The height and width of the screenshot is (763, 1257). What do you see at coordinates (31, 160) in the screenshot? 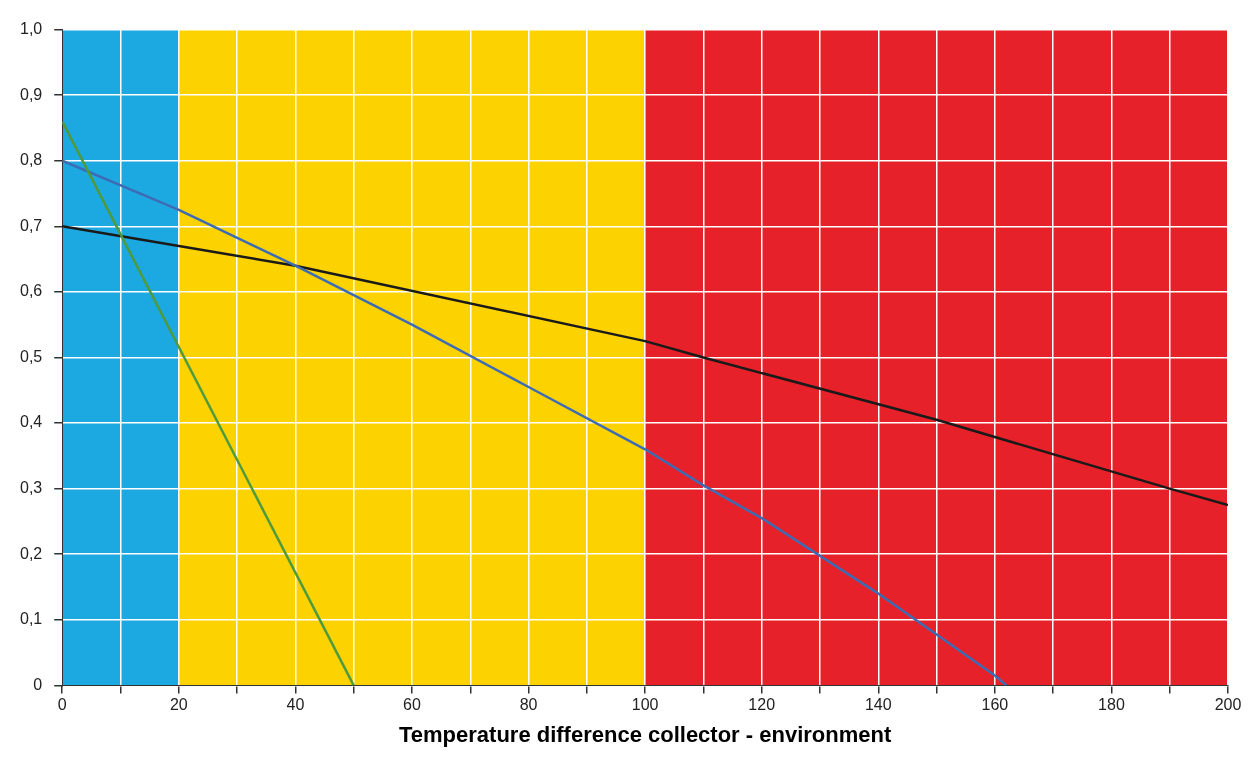
I see `y-tick-label: 0,8` at bounding box center [31, 160].